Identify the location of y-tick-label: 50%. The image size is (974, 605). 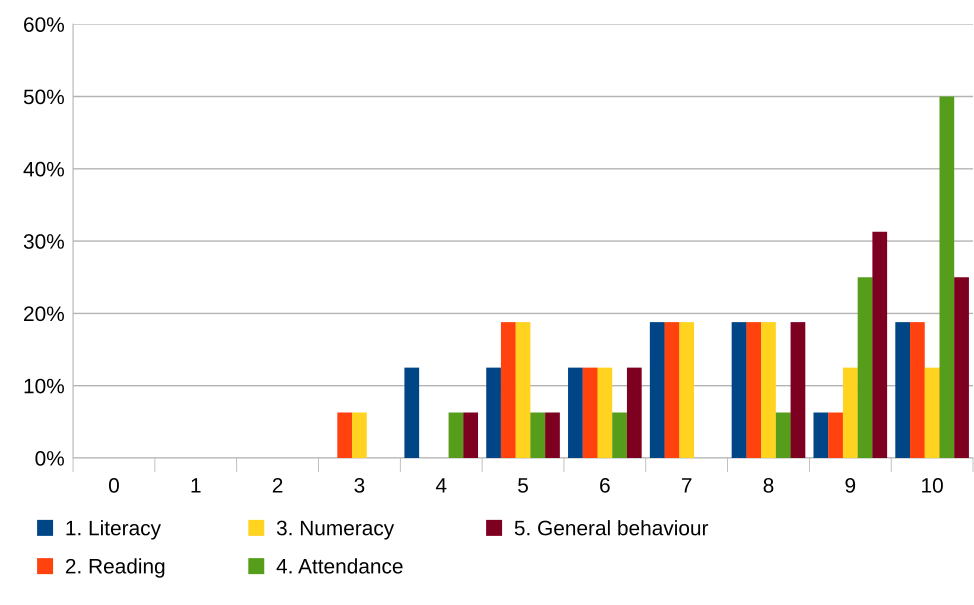
(44, 97).